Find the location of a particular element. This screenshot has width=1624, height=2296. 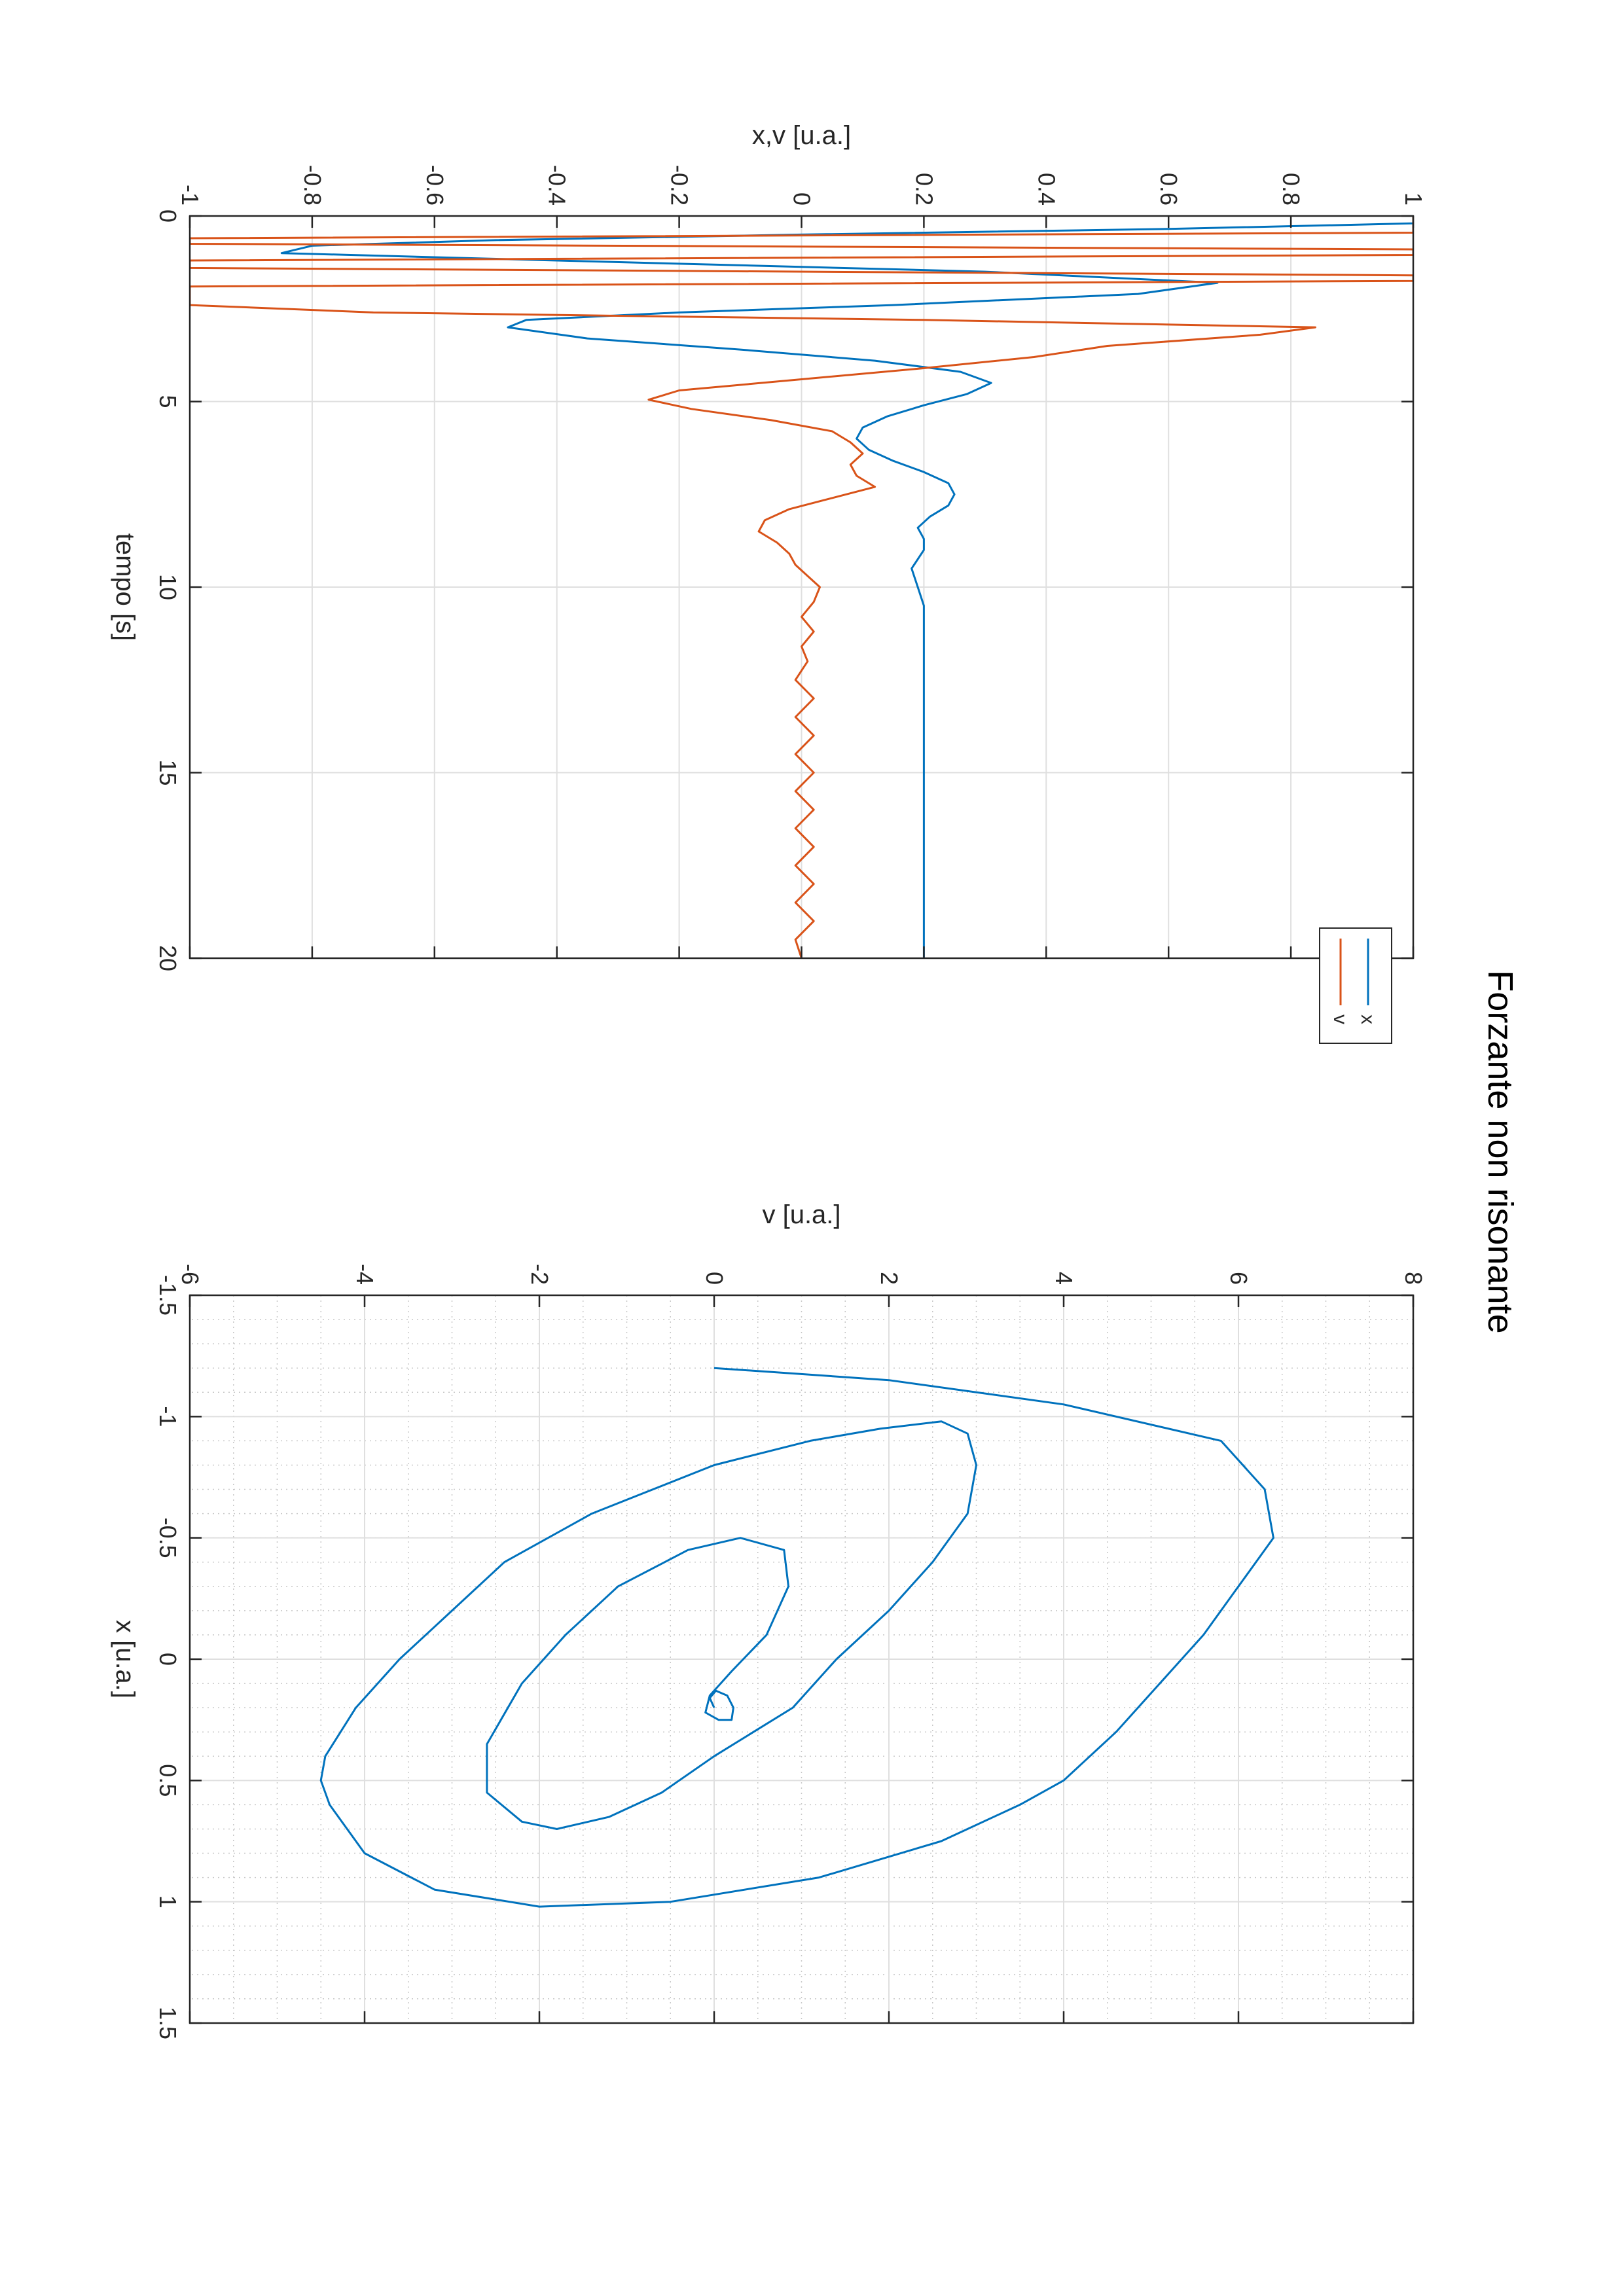

ts-ytick-label: 0.2 is located at coordinates (924, 189).